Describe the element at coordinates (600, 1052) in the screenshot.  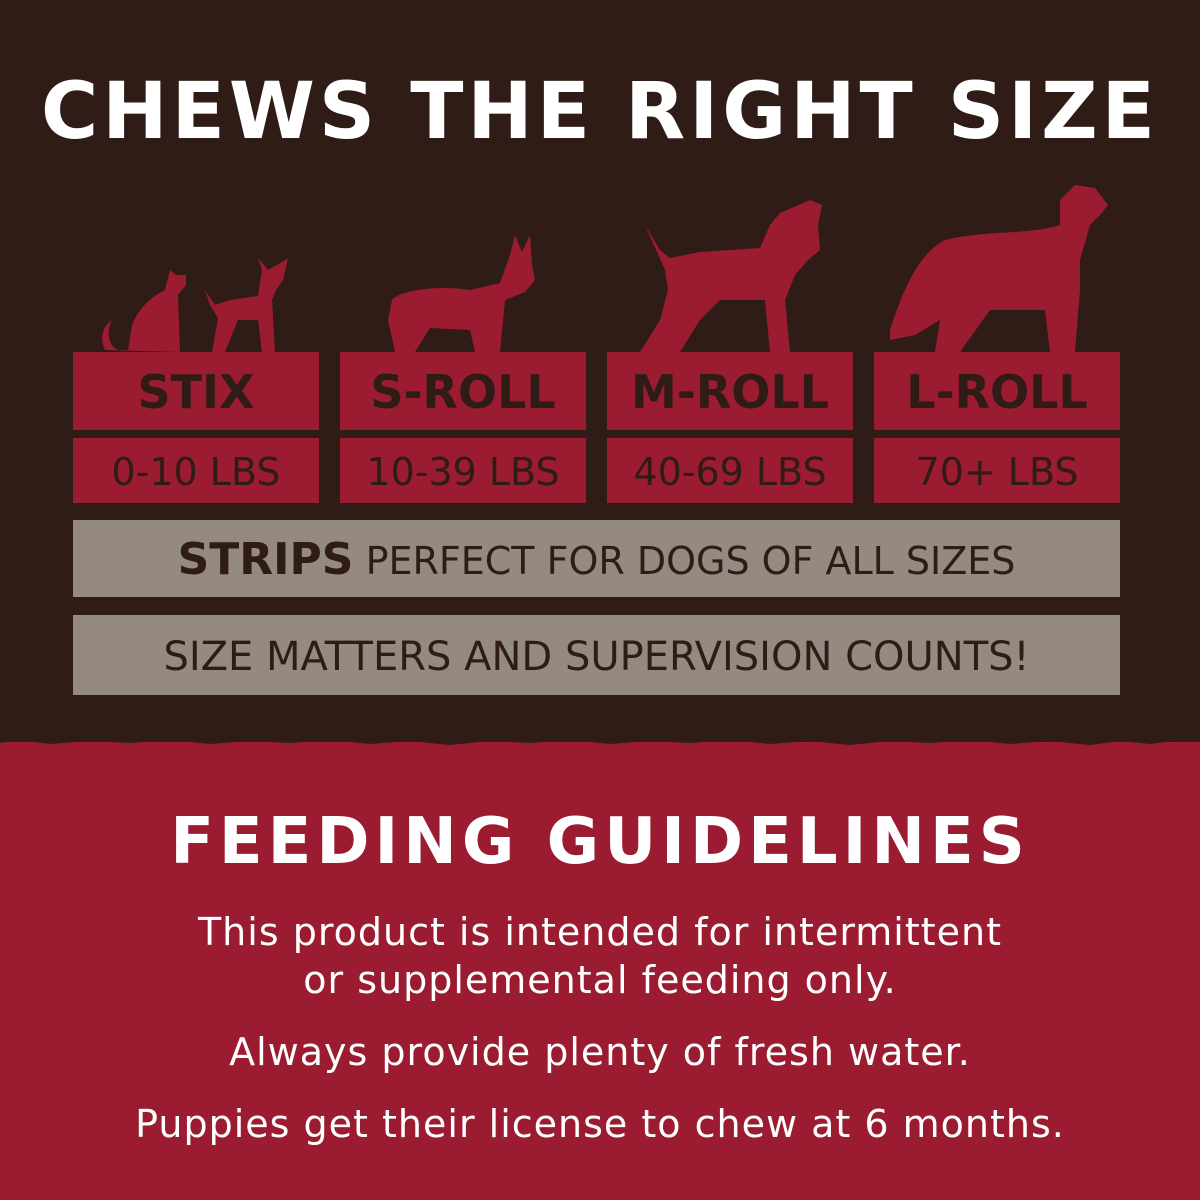
I see `feeding-line: Always provide plenty of fresh water.` at that location.